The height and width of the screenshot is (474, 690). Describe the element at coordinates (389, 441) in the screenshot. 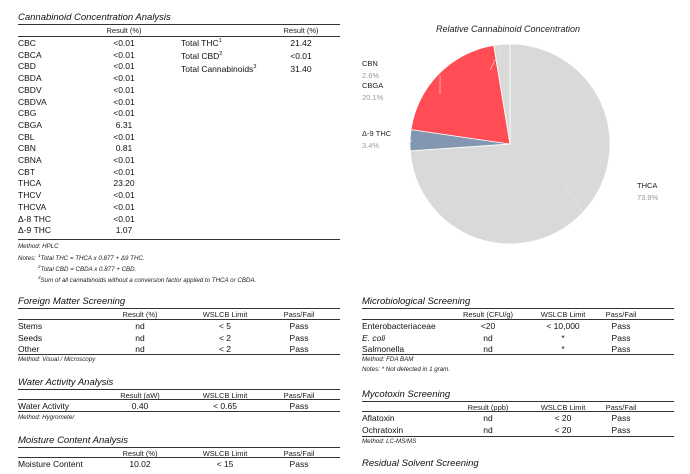

I see `myco-method: Method: LC-MS/MS` at that location.